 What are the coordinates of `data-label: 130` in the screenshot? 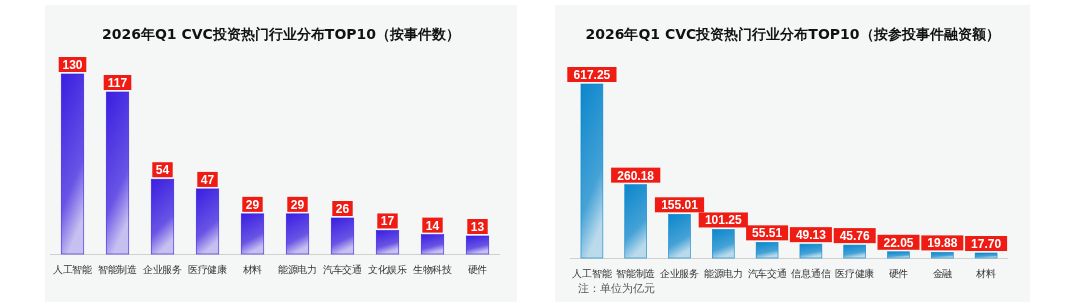 It's located at (72, 65).